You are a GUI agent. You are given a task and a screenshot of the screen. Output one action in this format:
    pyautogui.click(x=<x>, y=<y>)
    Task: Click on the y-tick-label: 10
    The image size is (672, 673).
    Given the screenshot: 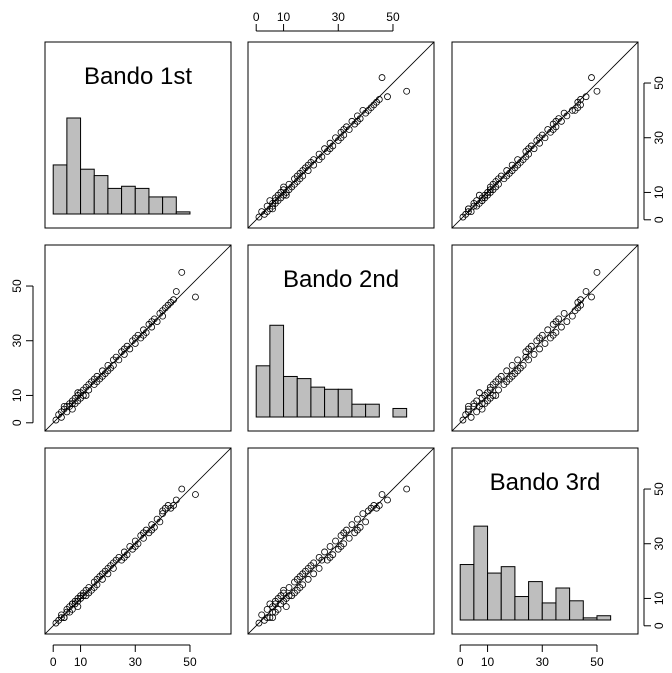 What is the action you would take?
    pyautogui.click(x=659, y=192)
    